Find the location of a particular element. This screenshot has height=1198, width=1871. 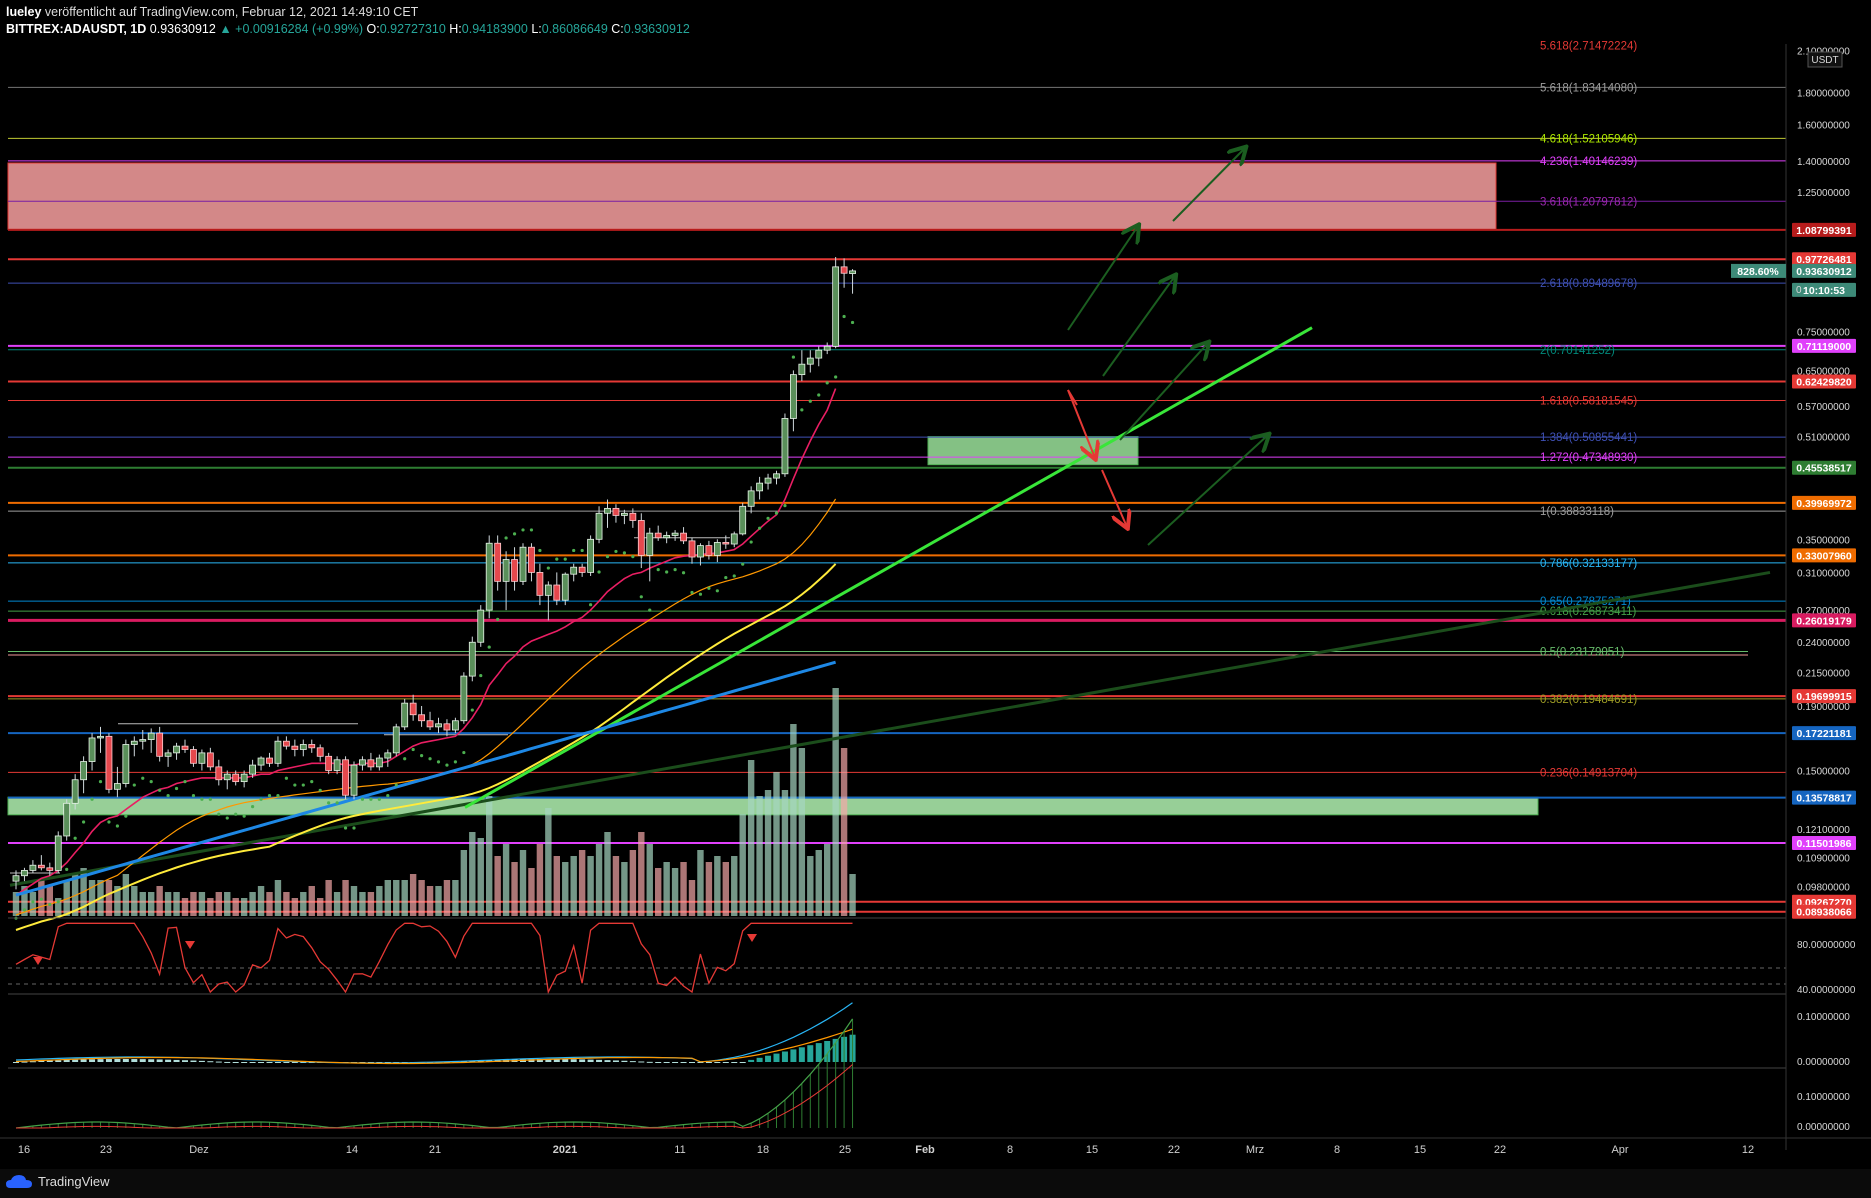

fib-label-9: 1.272(0.47348930) is located at coordinates (1588, 458).